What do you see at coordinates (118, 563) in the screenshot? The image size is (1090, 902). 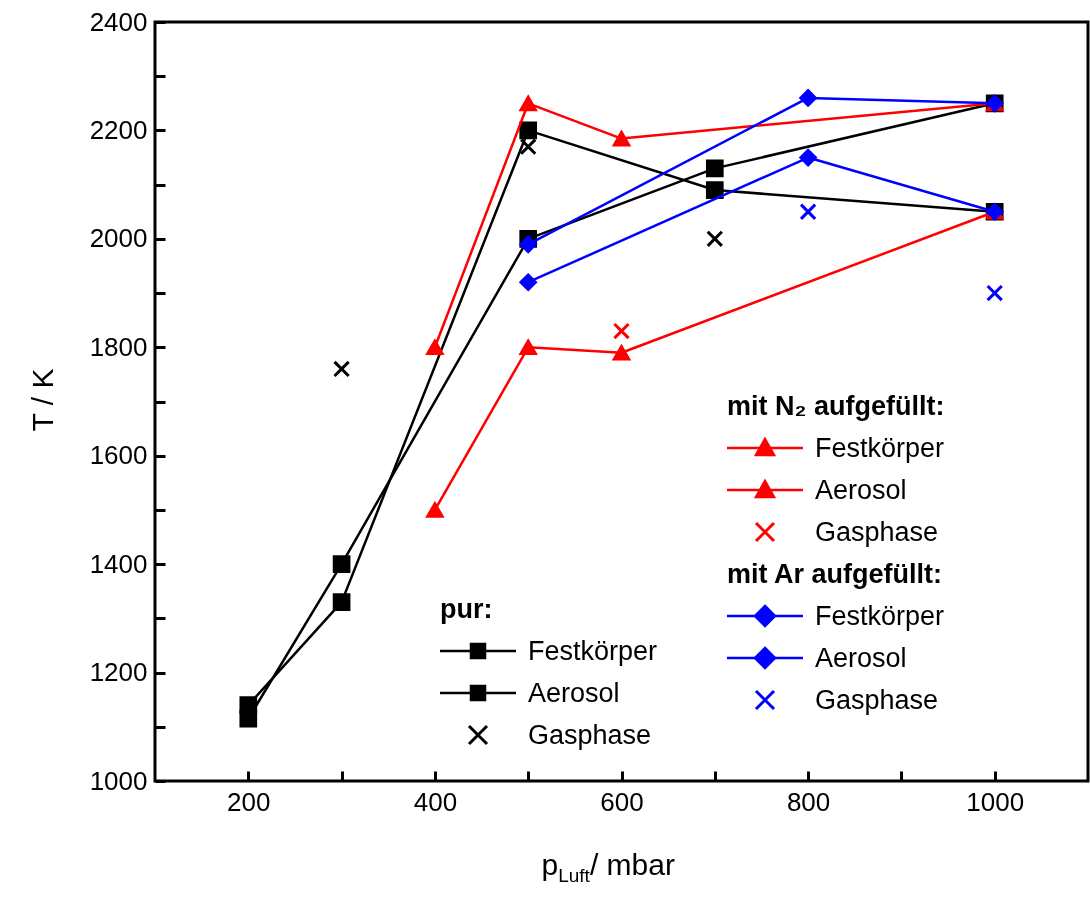 I see `y-tick-label: 1400` at bounding box center [118, 563].